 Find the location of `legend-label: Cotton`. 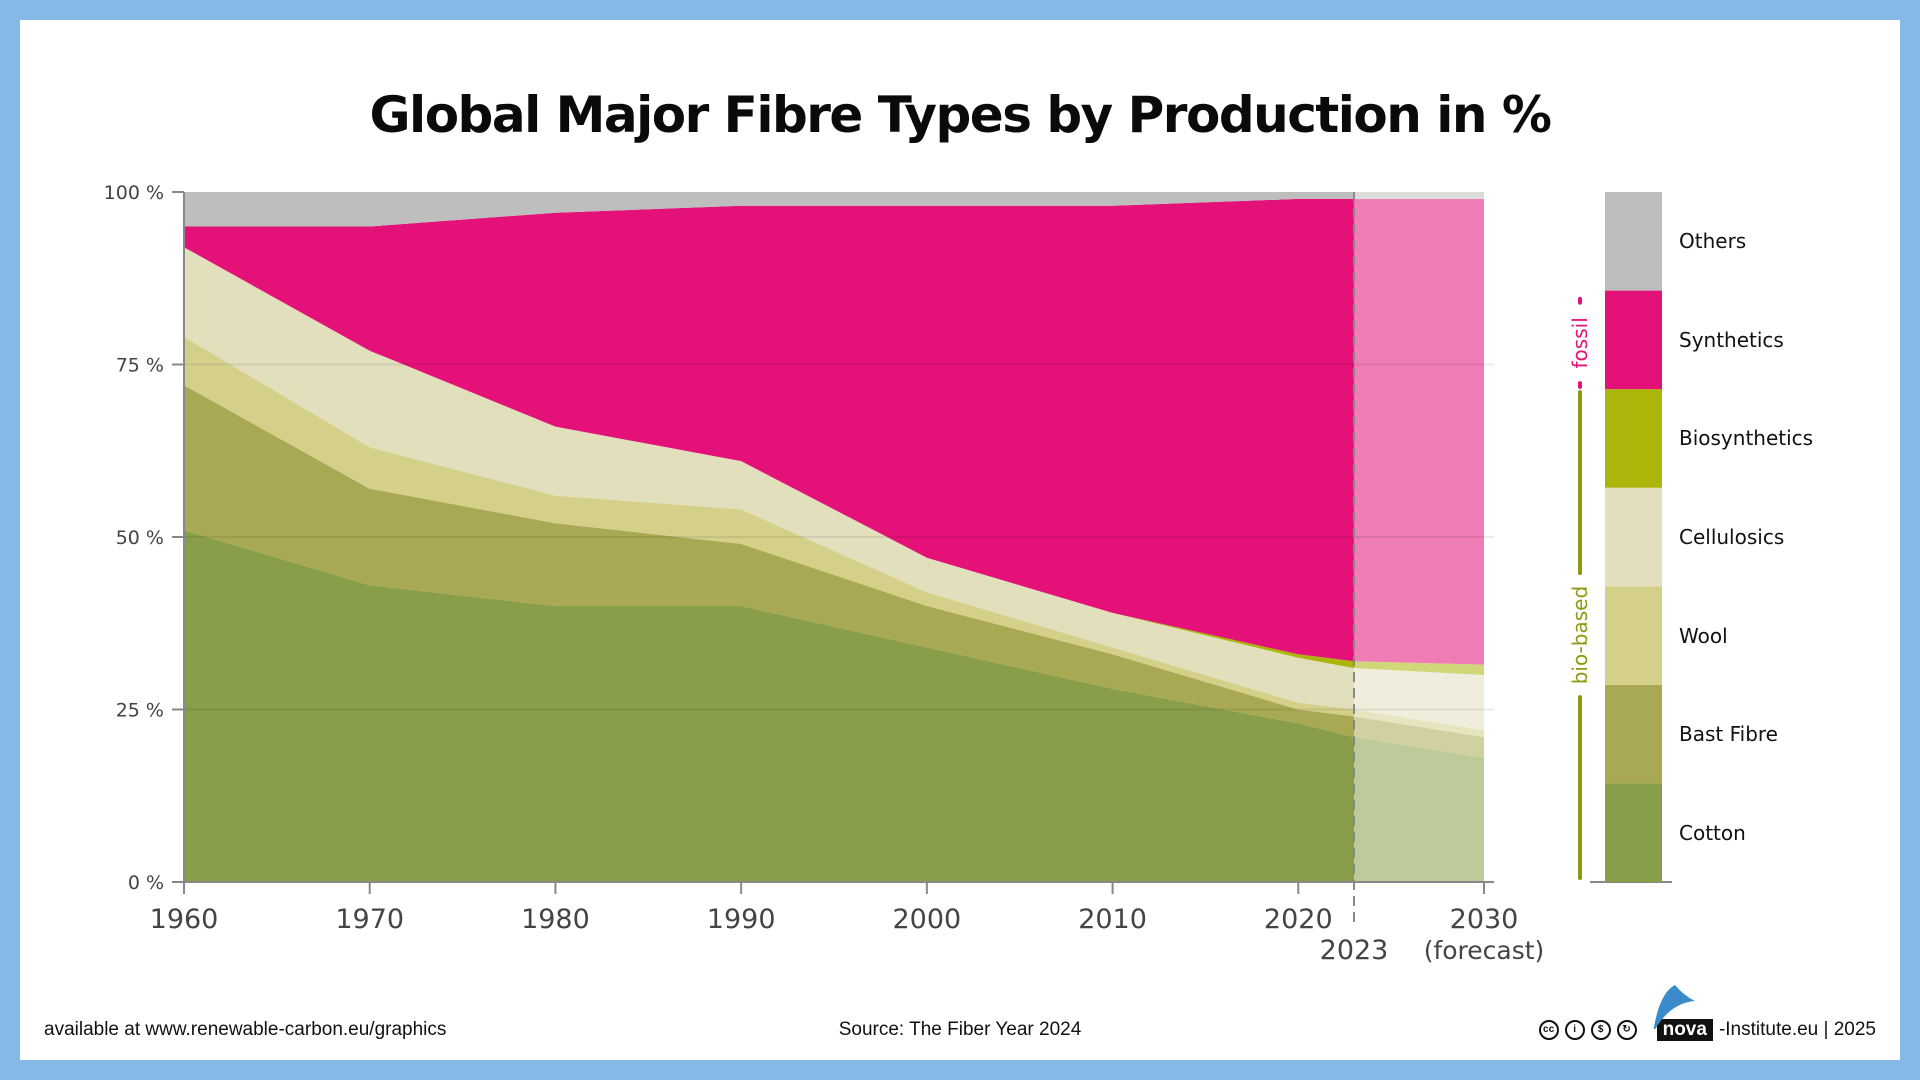

legend-label: Cotton is located at coordinates (1712, 832).